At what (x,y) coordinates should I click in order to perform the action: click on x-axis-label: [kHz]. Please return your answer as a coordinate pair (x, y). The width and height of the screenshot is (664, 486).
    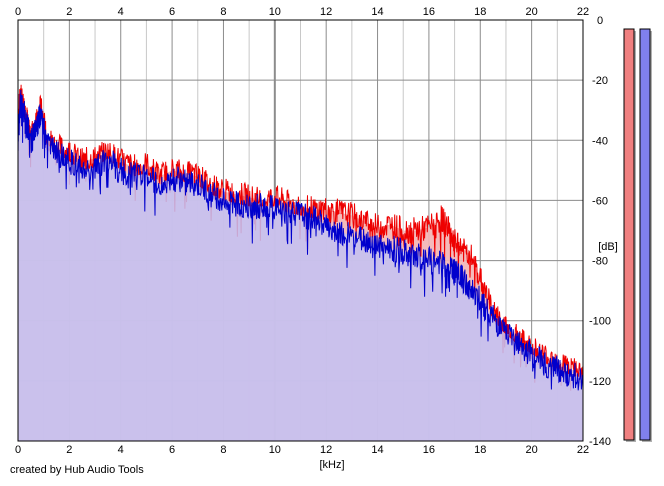
    Looking at the image, I should click on (331, 465).